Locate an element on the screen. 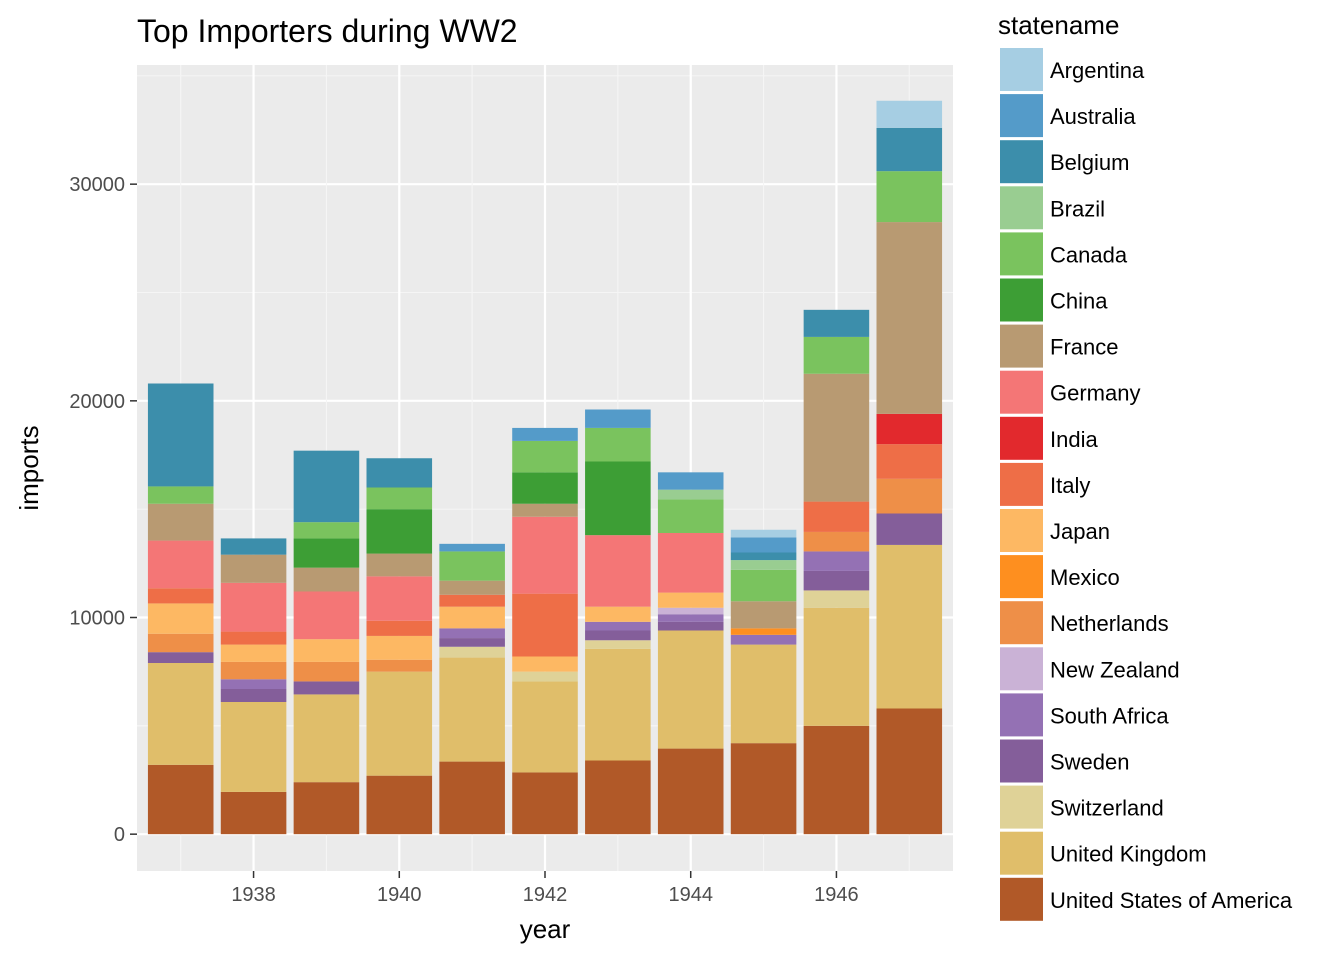  chart-title: Top Importers during WW2 is located at coordinates (327, 31).